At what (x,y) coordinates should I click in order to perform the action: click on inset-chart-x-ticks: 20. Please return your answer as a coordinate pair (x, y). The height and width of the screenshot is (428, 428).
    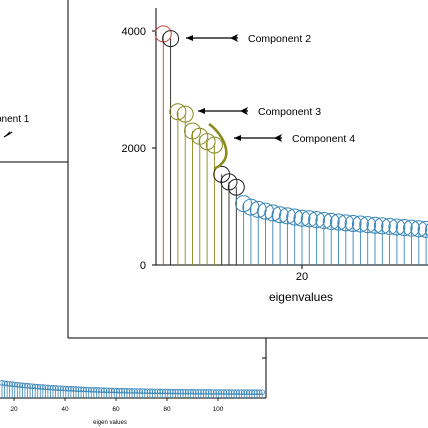
    Looking at the image, I should click on (302, 274).